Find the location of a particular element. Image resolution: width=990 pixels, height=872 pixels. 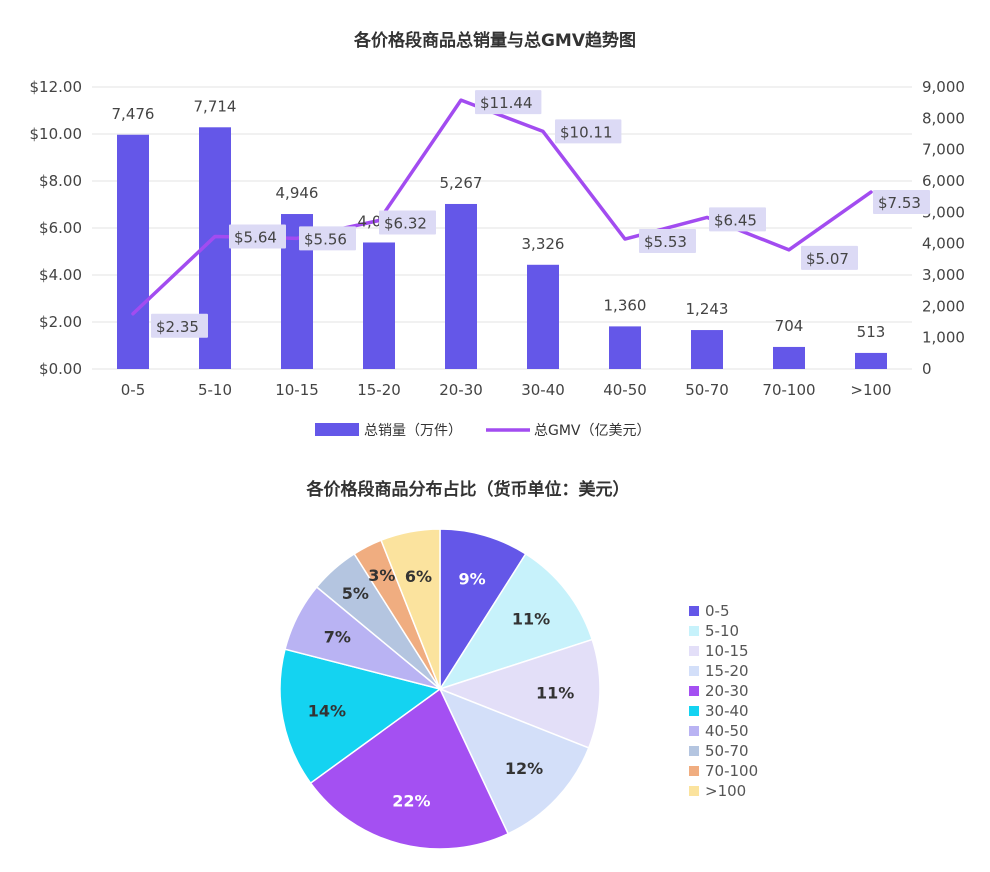

bar-data-label: 704 is located at coordinates (789, 326).